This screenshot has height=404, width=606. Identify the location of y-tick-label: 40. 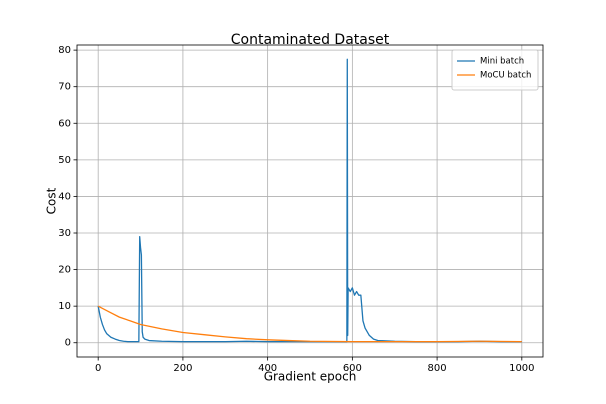
(64, 196).